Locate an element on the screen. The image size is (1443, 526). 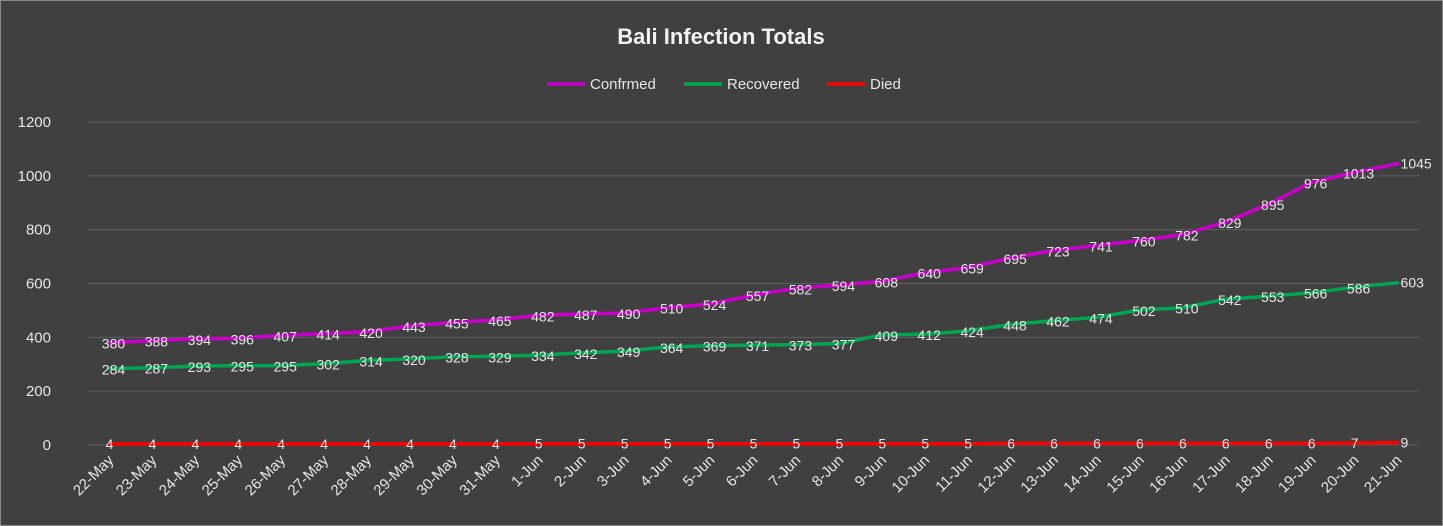
data-label-recovered: 302 is located at coordinates (328, 365).